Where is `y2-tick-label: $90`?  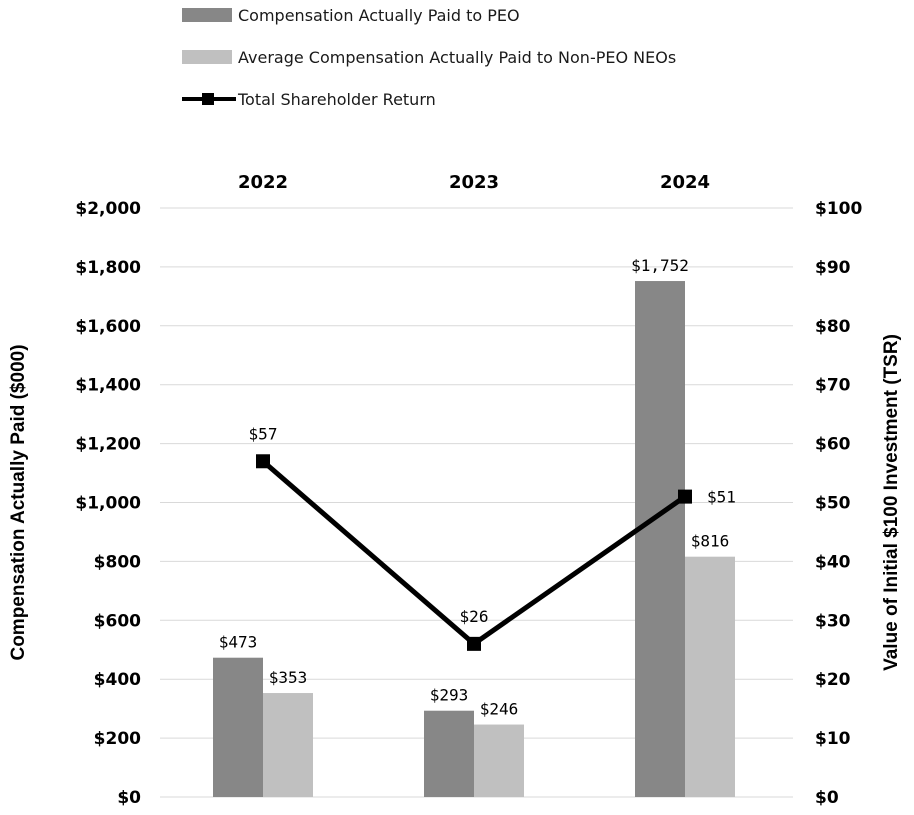
y2-tick-label: $90 is located at coordinates (833, 268).